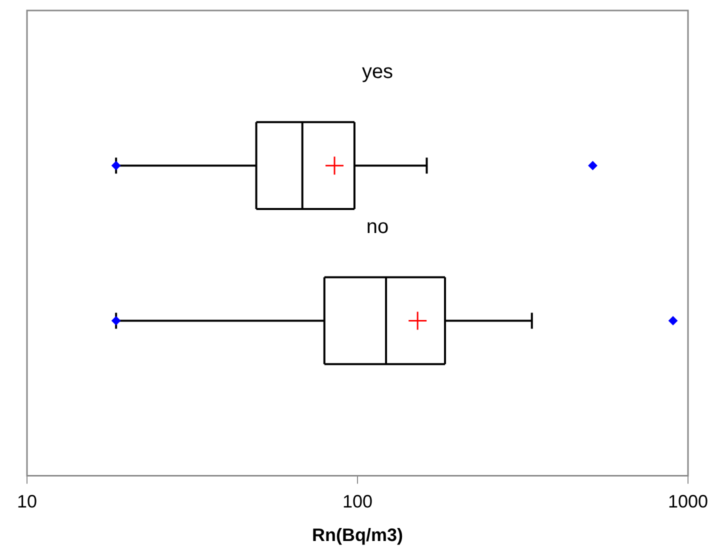 The height and width of the screenshot is (557, 726). Describe the element at coordinates (688, 502) in the screenshot. I see `x-tick-label: 1000` at that location.